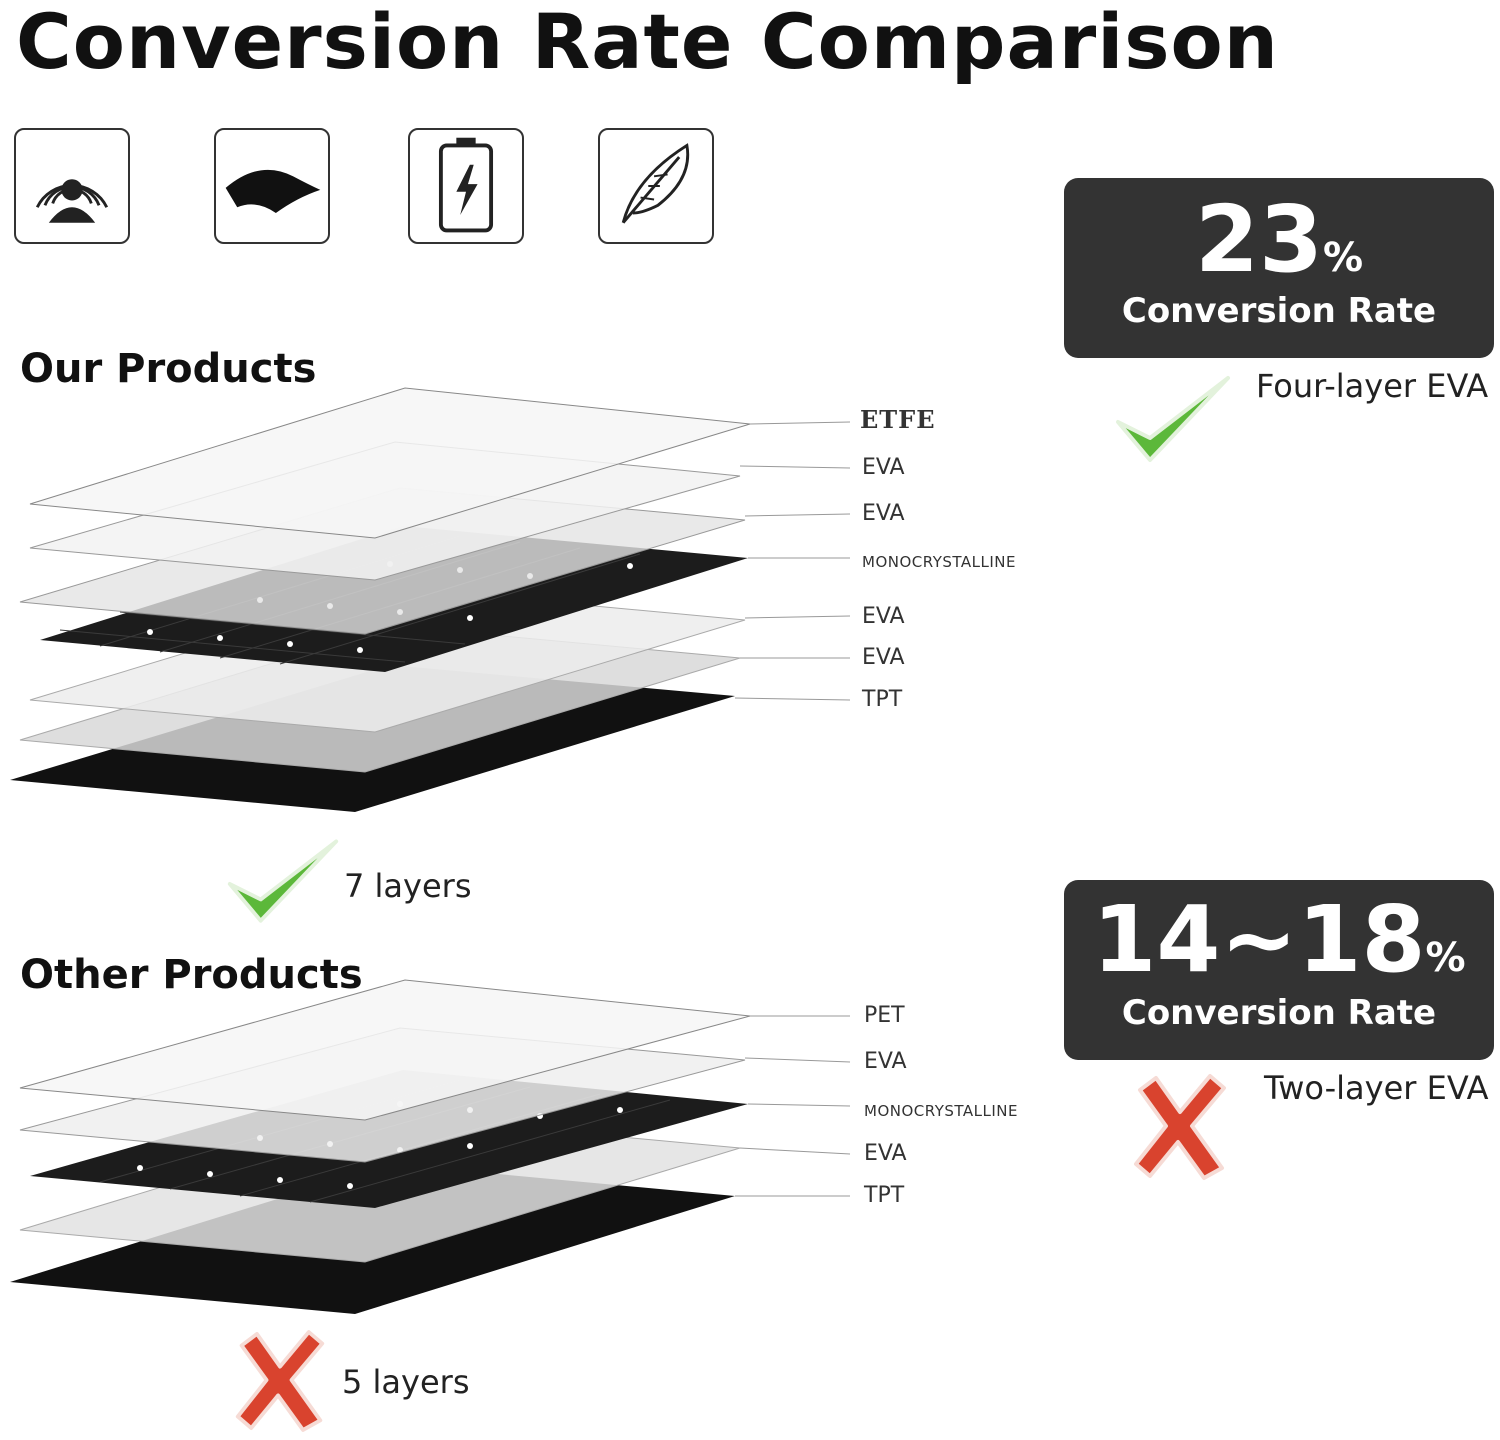 Image resolution: width=1500 pixels, height=1440 pixels. I want to click on flexible-panel-icon, so click(272, 186).